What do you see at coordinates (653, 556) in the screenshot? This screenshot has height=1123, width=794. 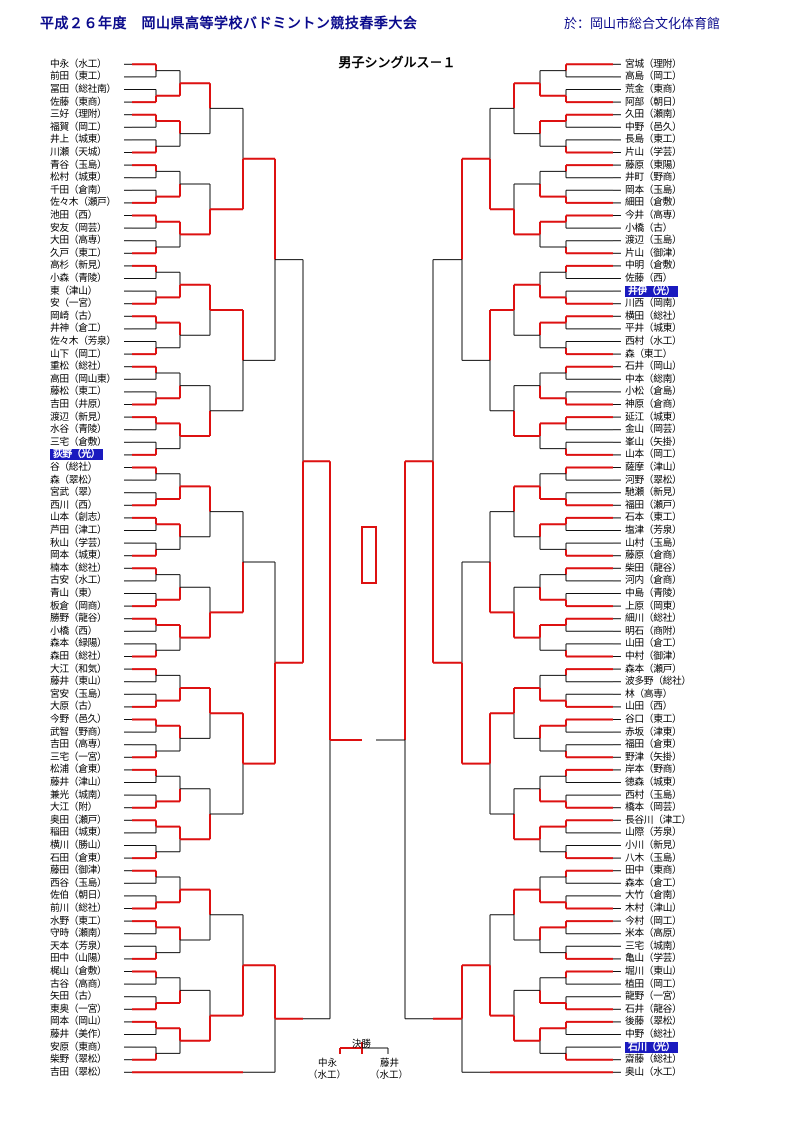 I see `right-player-name: 藤原（倉商）` at bounding box center [653, 556].